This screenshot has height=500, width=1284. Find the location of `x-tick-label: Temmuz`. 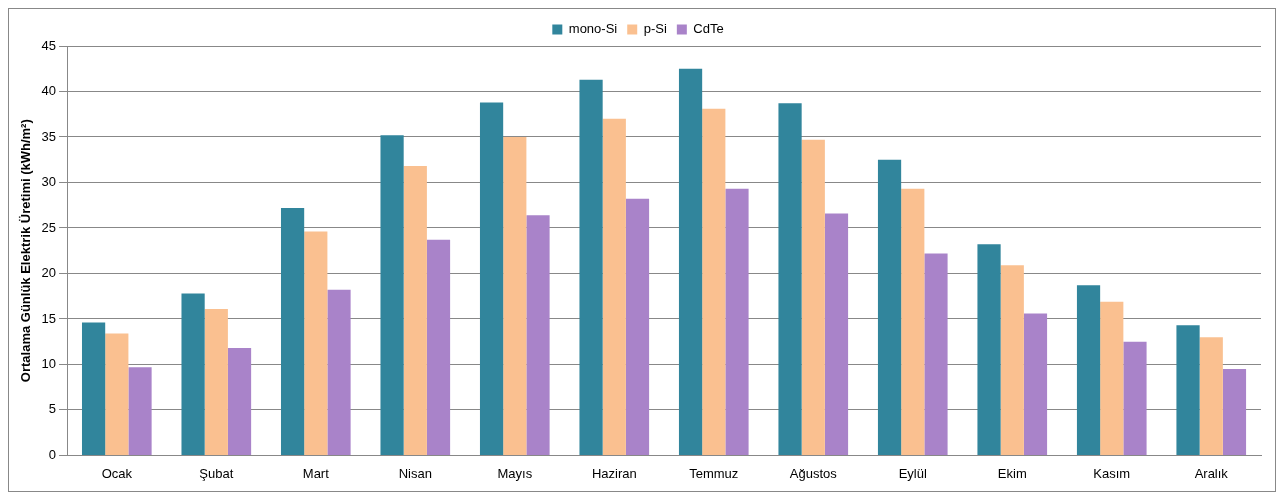

x-tick-label: Temmuz is located at coordinates (714, 473).